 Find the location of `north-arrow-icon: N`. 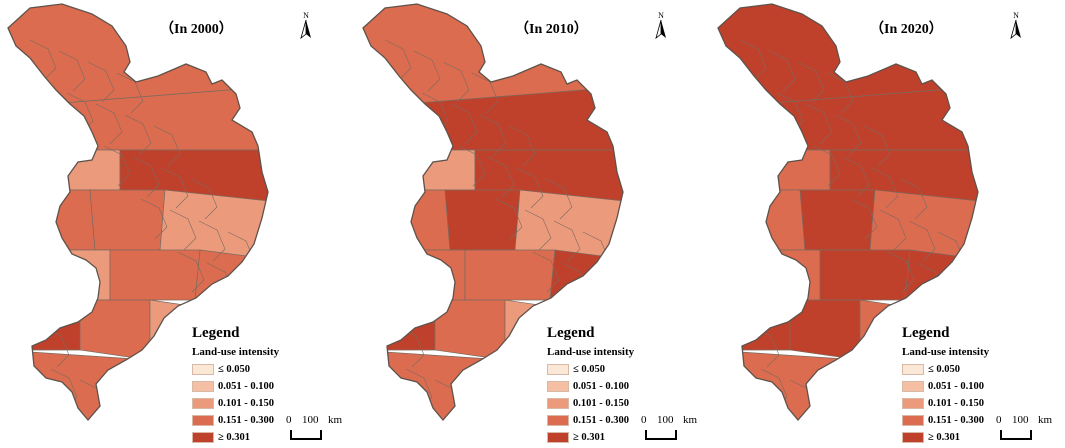

north-arrow-icon: N is located at coordinates (1015, 25).